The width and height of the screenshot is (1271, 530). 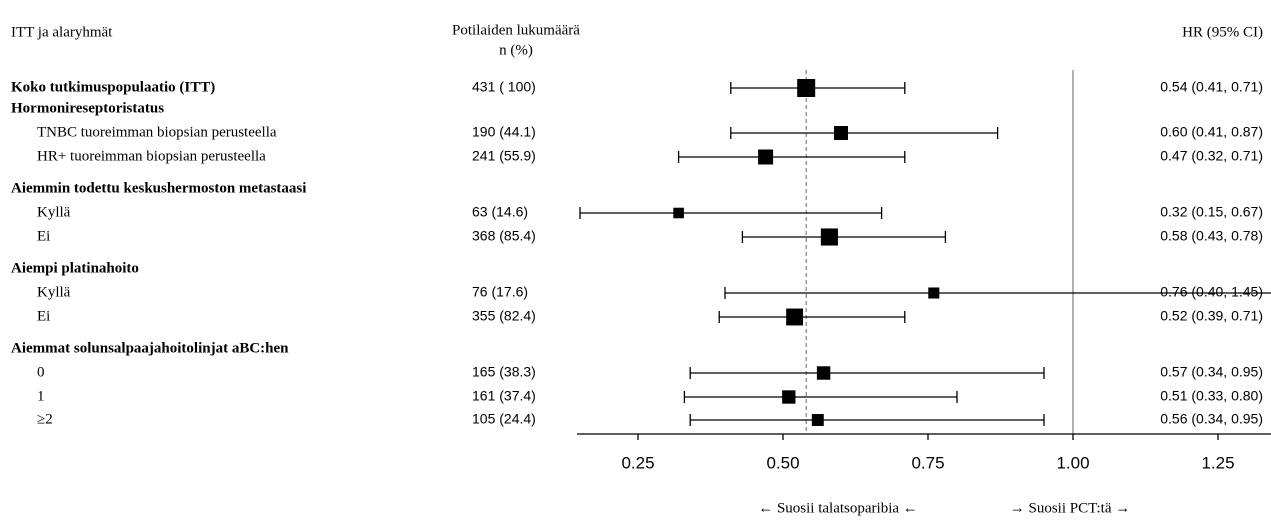 What do you see at coordinates (1211, 316) in the screenshot?
I see `hr-value: 0.52 (0.39, 0.71)` at bounding box center [1211, 316].